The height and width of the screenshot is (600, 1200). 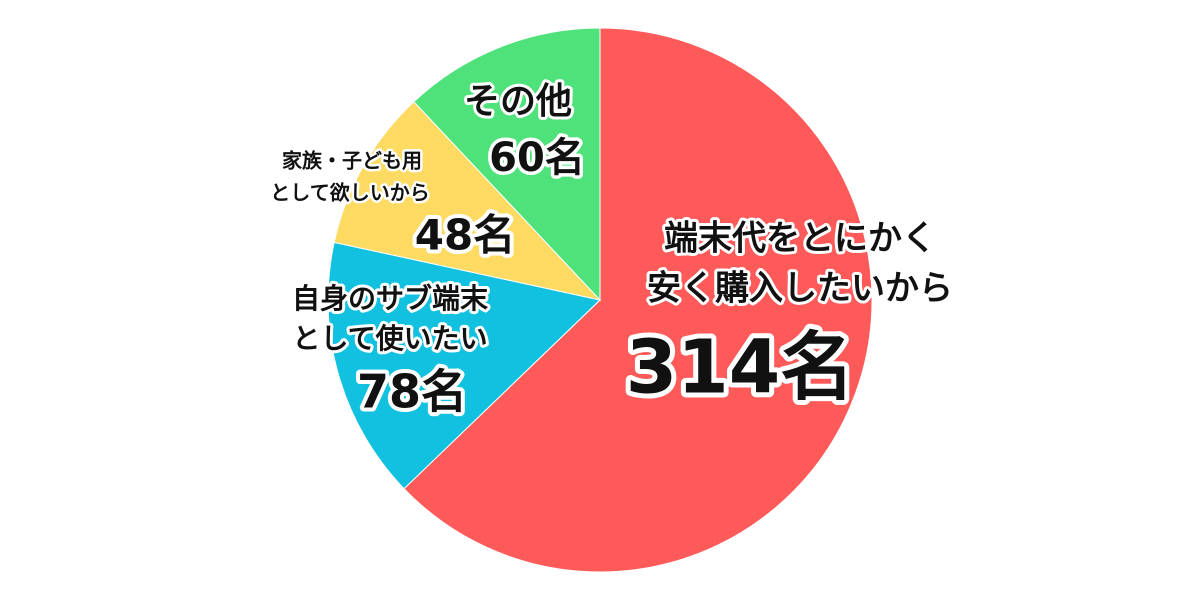 What do you see at coordinates (390, 298) in the screenshot?
I see `slice-label-1-line-0: 自身のサブ端末` at bounding box center [390, 298].